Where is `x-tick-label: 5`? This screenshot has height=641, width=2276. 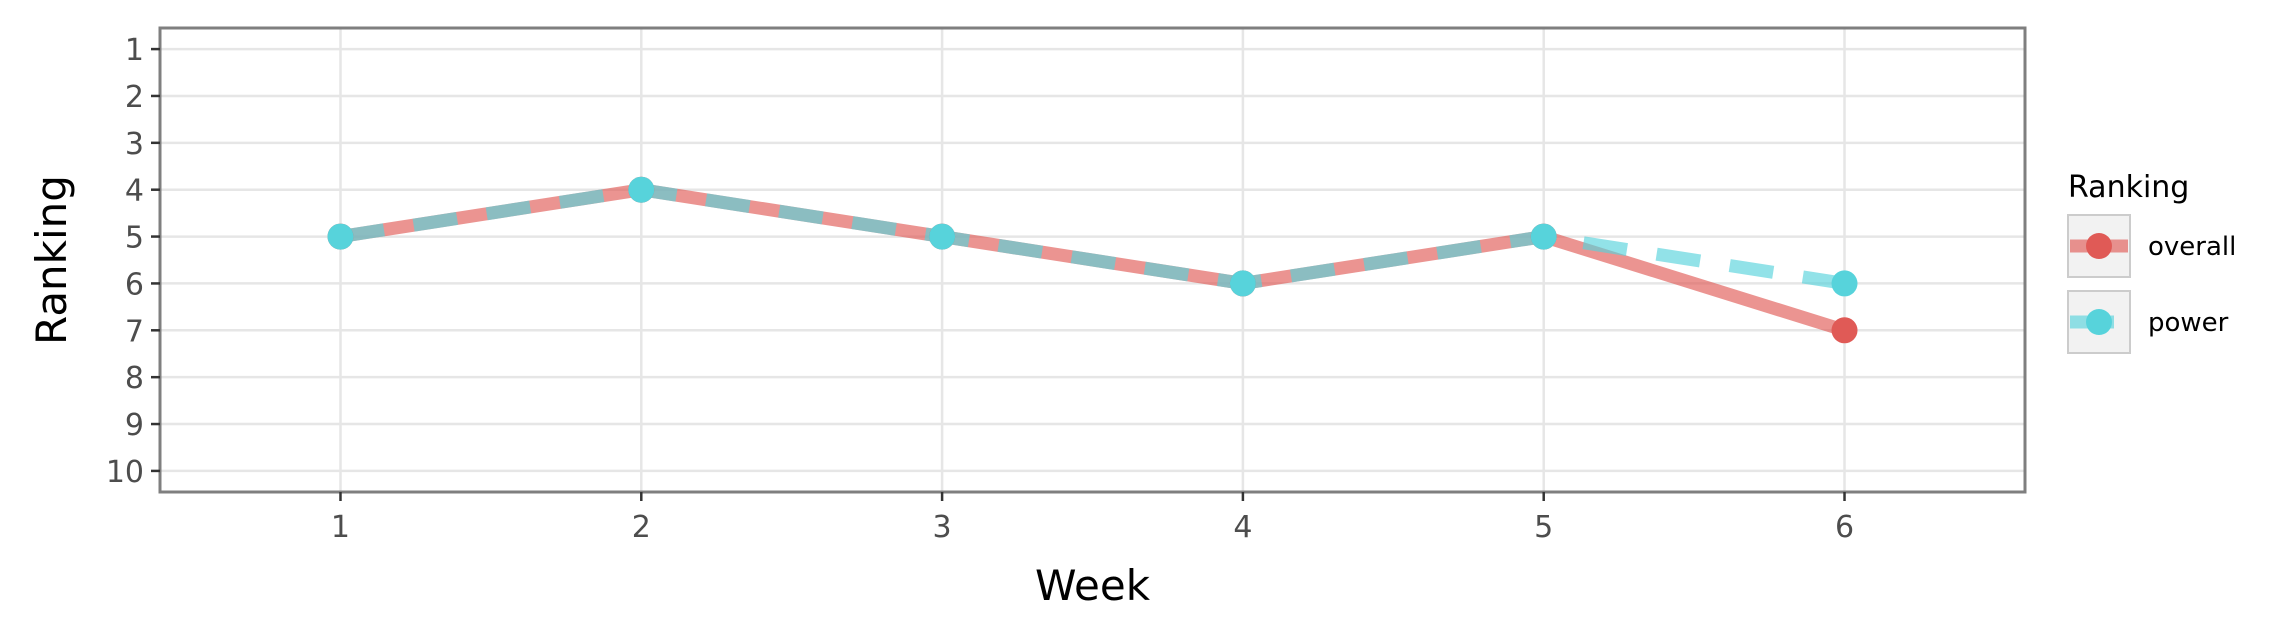
x-tick-label: 5 is located at coordinates (1543, 527).